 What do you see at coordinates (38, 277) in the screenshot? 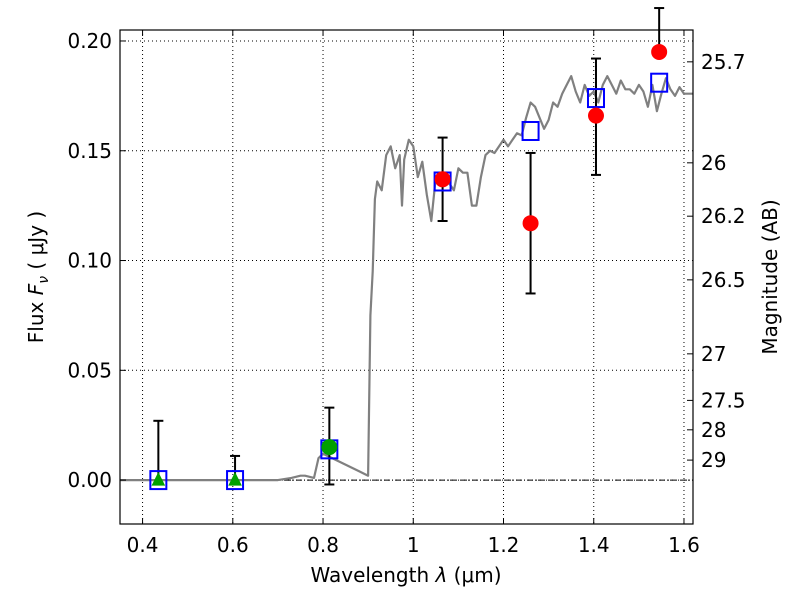
I see `y-axis-title: Flux Fν ( μJy )` at bounding box center [38, 277].